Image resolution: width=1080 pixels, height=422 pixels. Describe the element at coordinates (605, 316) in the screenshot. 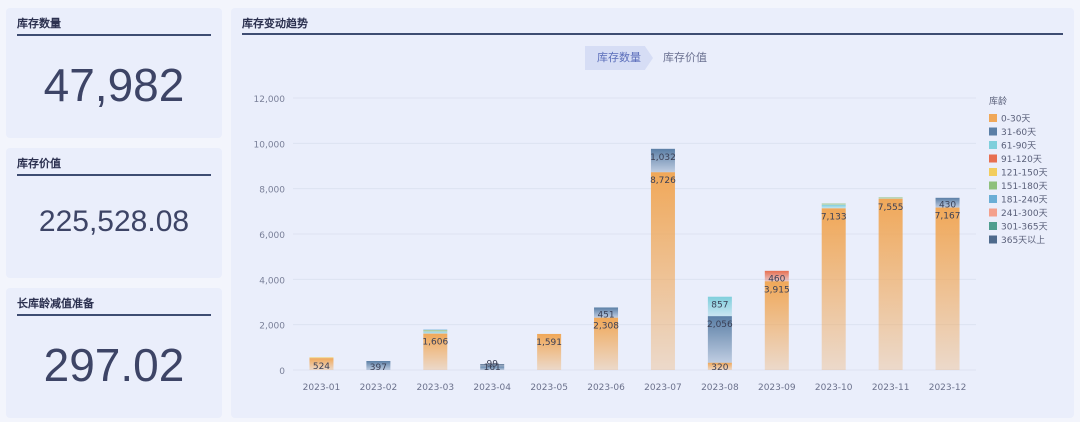

I see `bar-value-label: 451` at that location.